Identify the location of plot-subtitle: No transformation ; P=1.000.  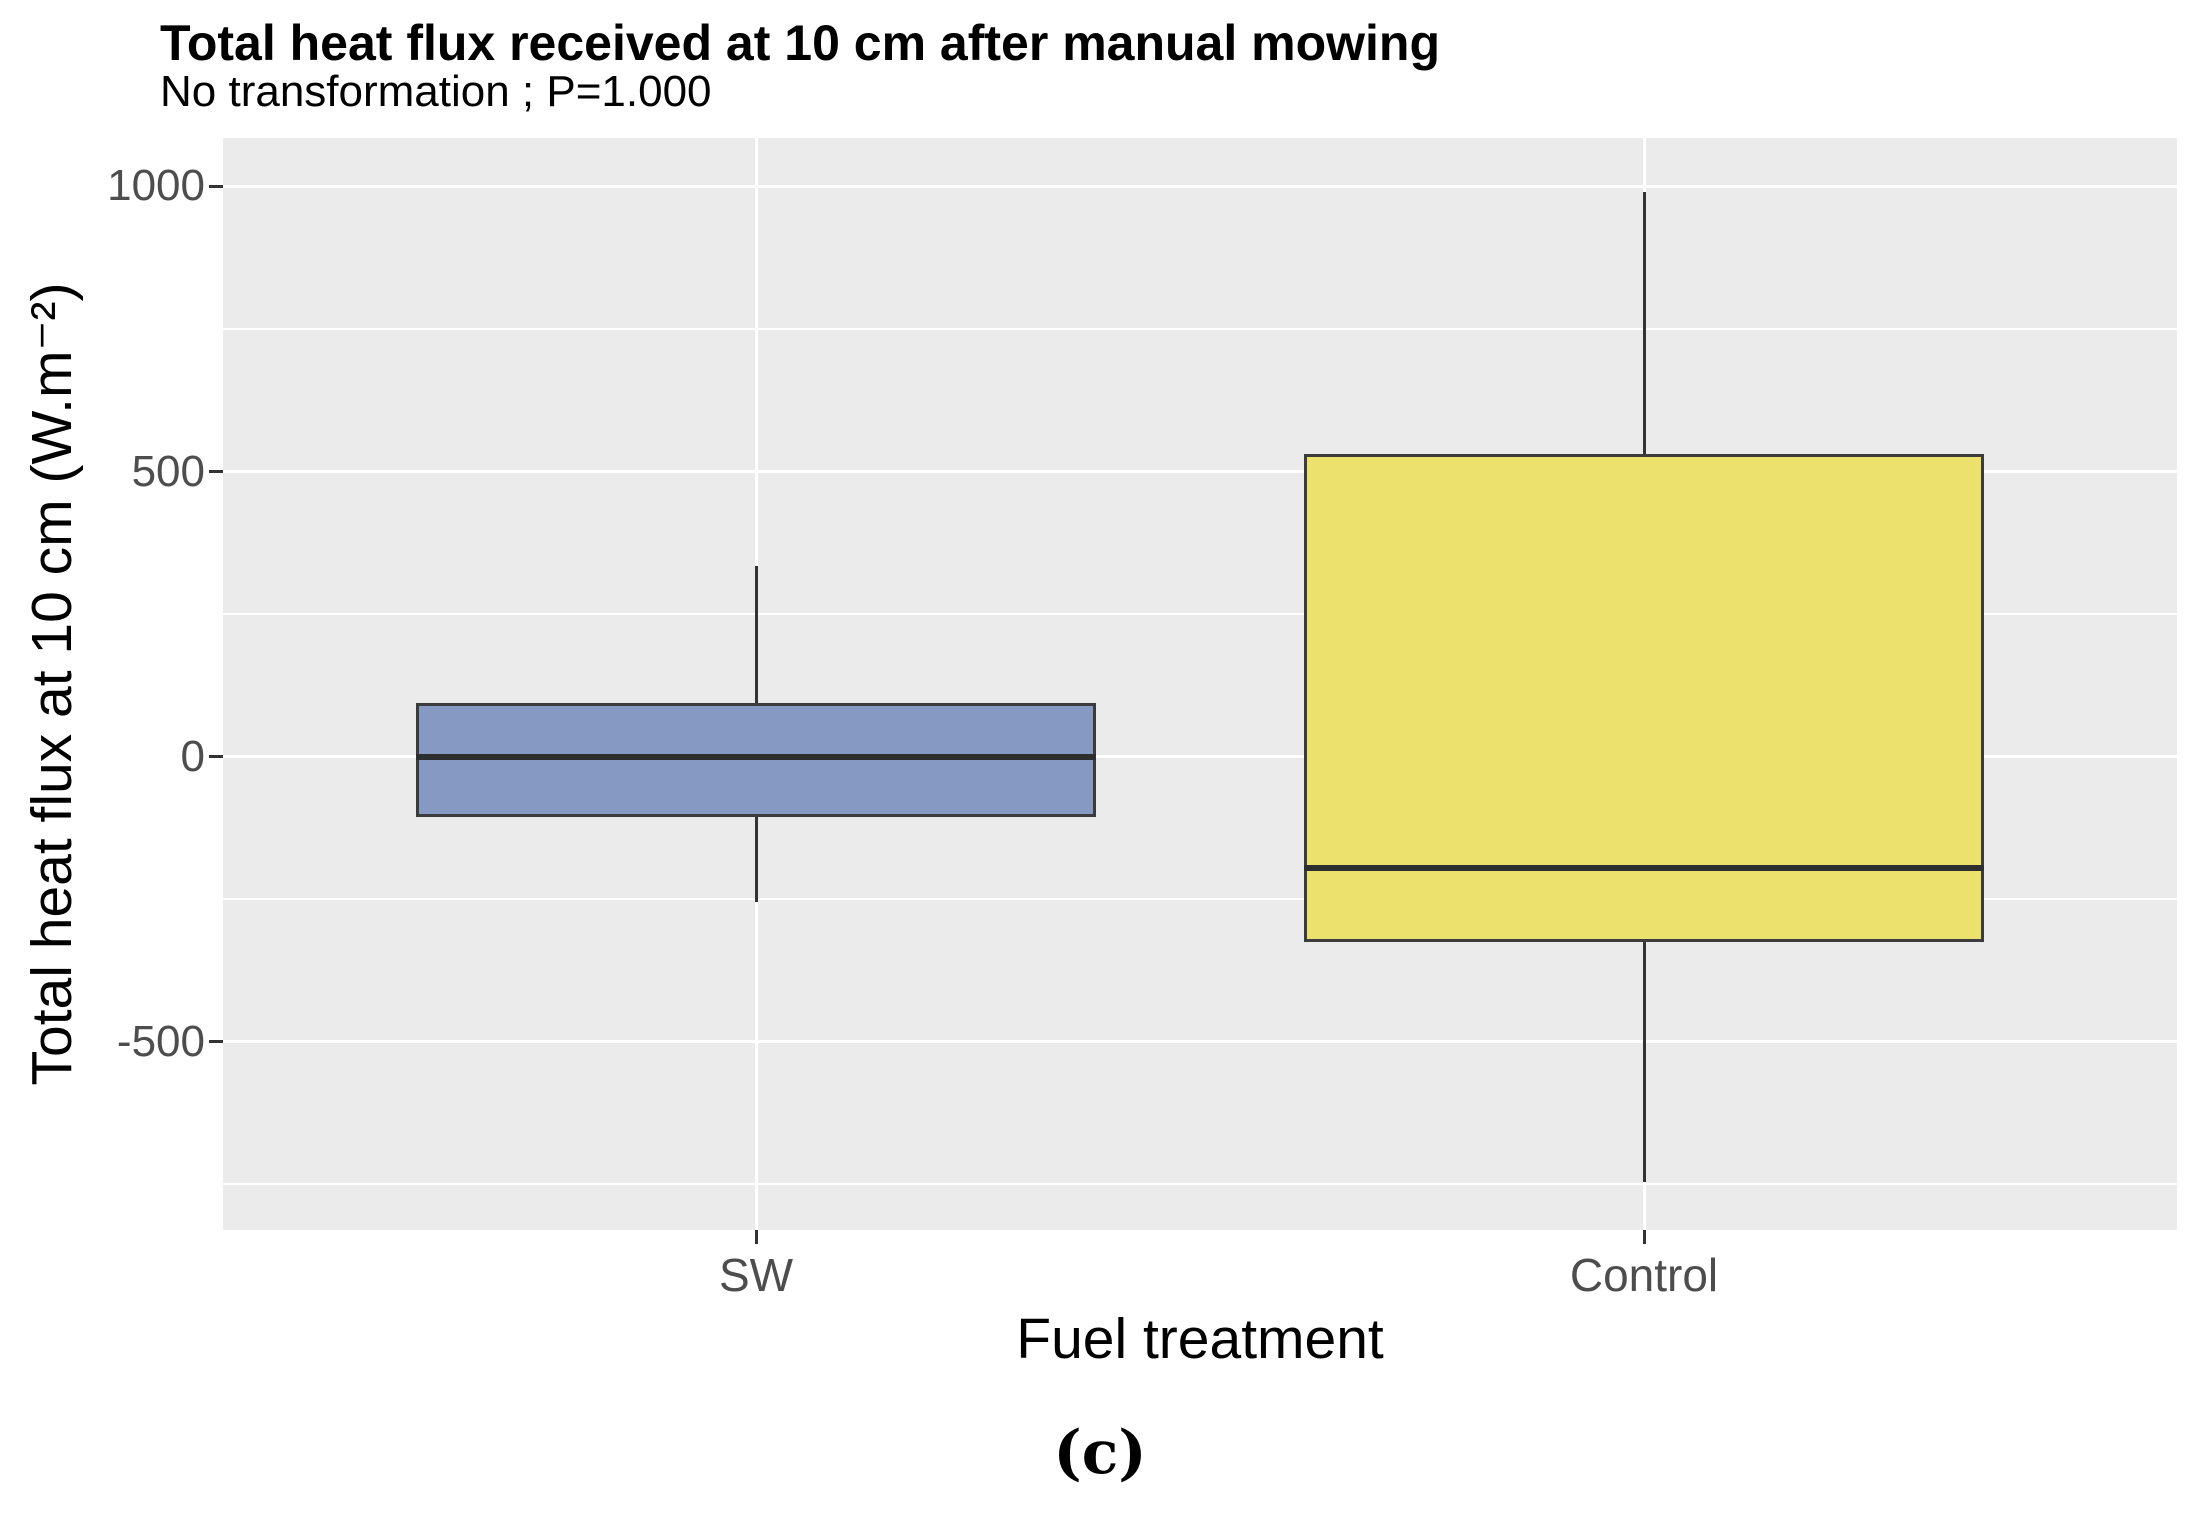
(436, 91).